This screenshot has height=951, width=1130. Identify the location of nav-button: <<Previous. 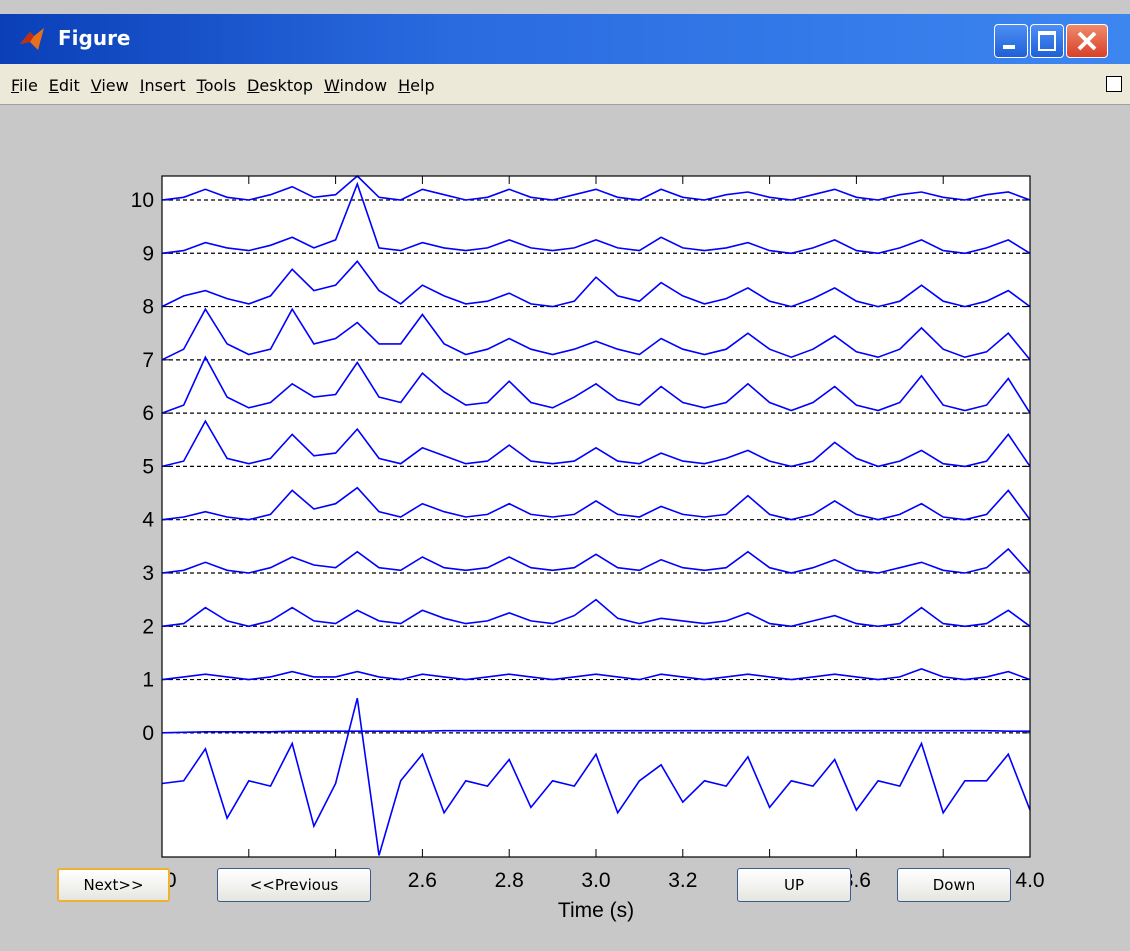
(294, 885).